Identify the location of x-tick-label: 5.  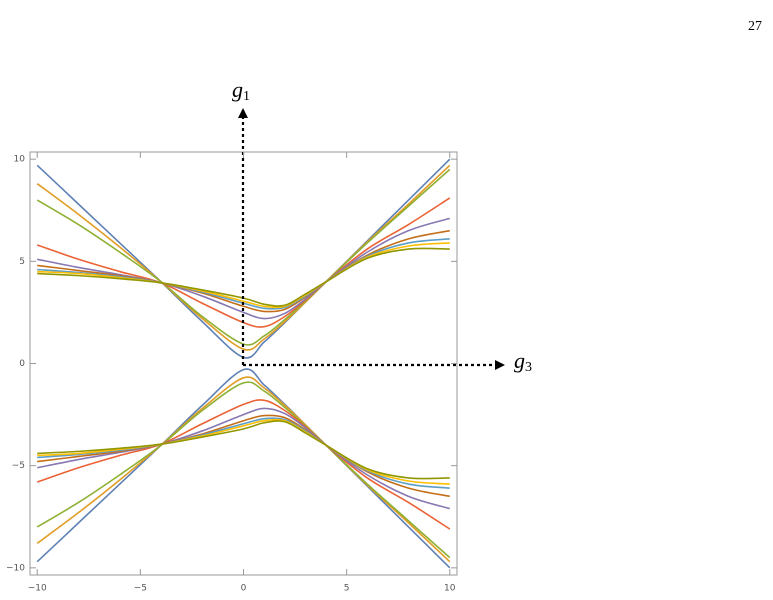
(347, 589).